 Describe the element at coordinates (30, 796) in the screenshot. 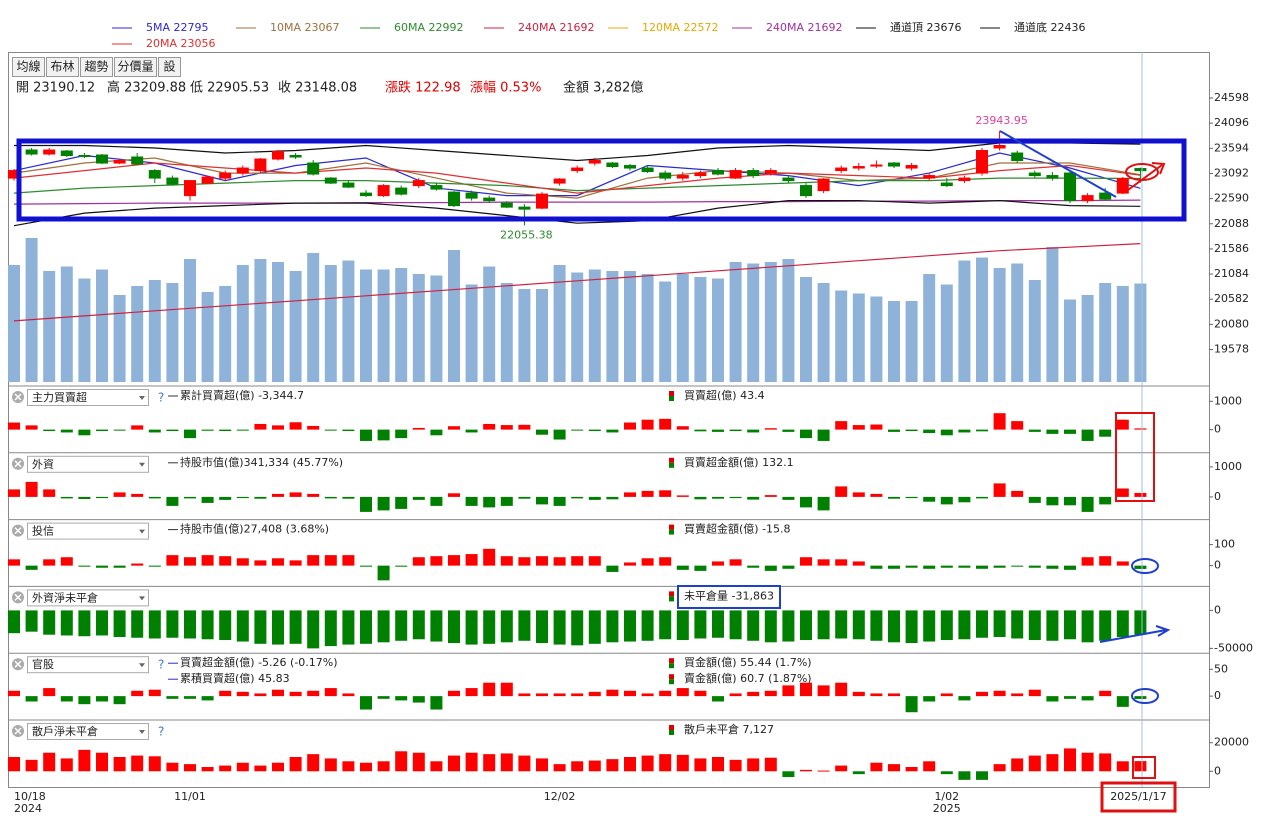

I see `x-tick-label: 10/18` at that location.